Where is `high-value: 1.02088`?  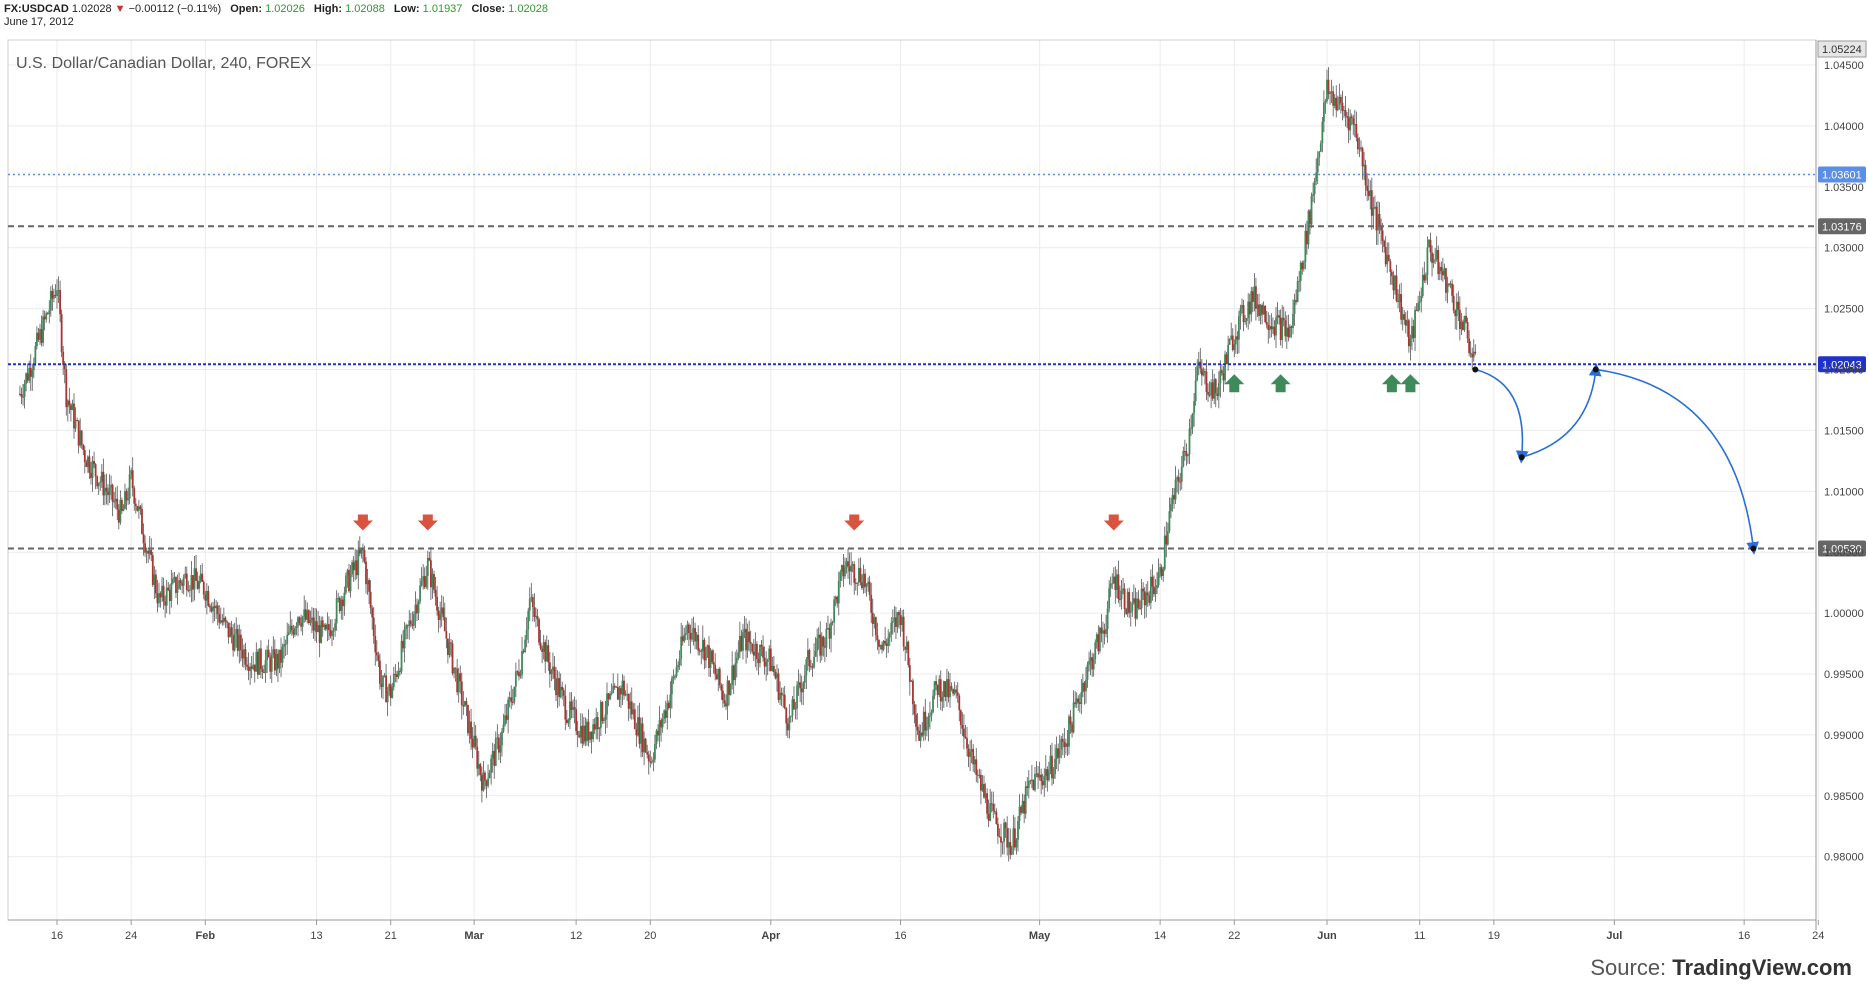
high-value: 1.02088 is located at coordinates (365, 9).